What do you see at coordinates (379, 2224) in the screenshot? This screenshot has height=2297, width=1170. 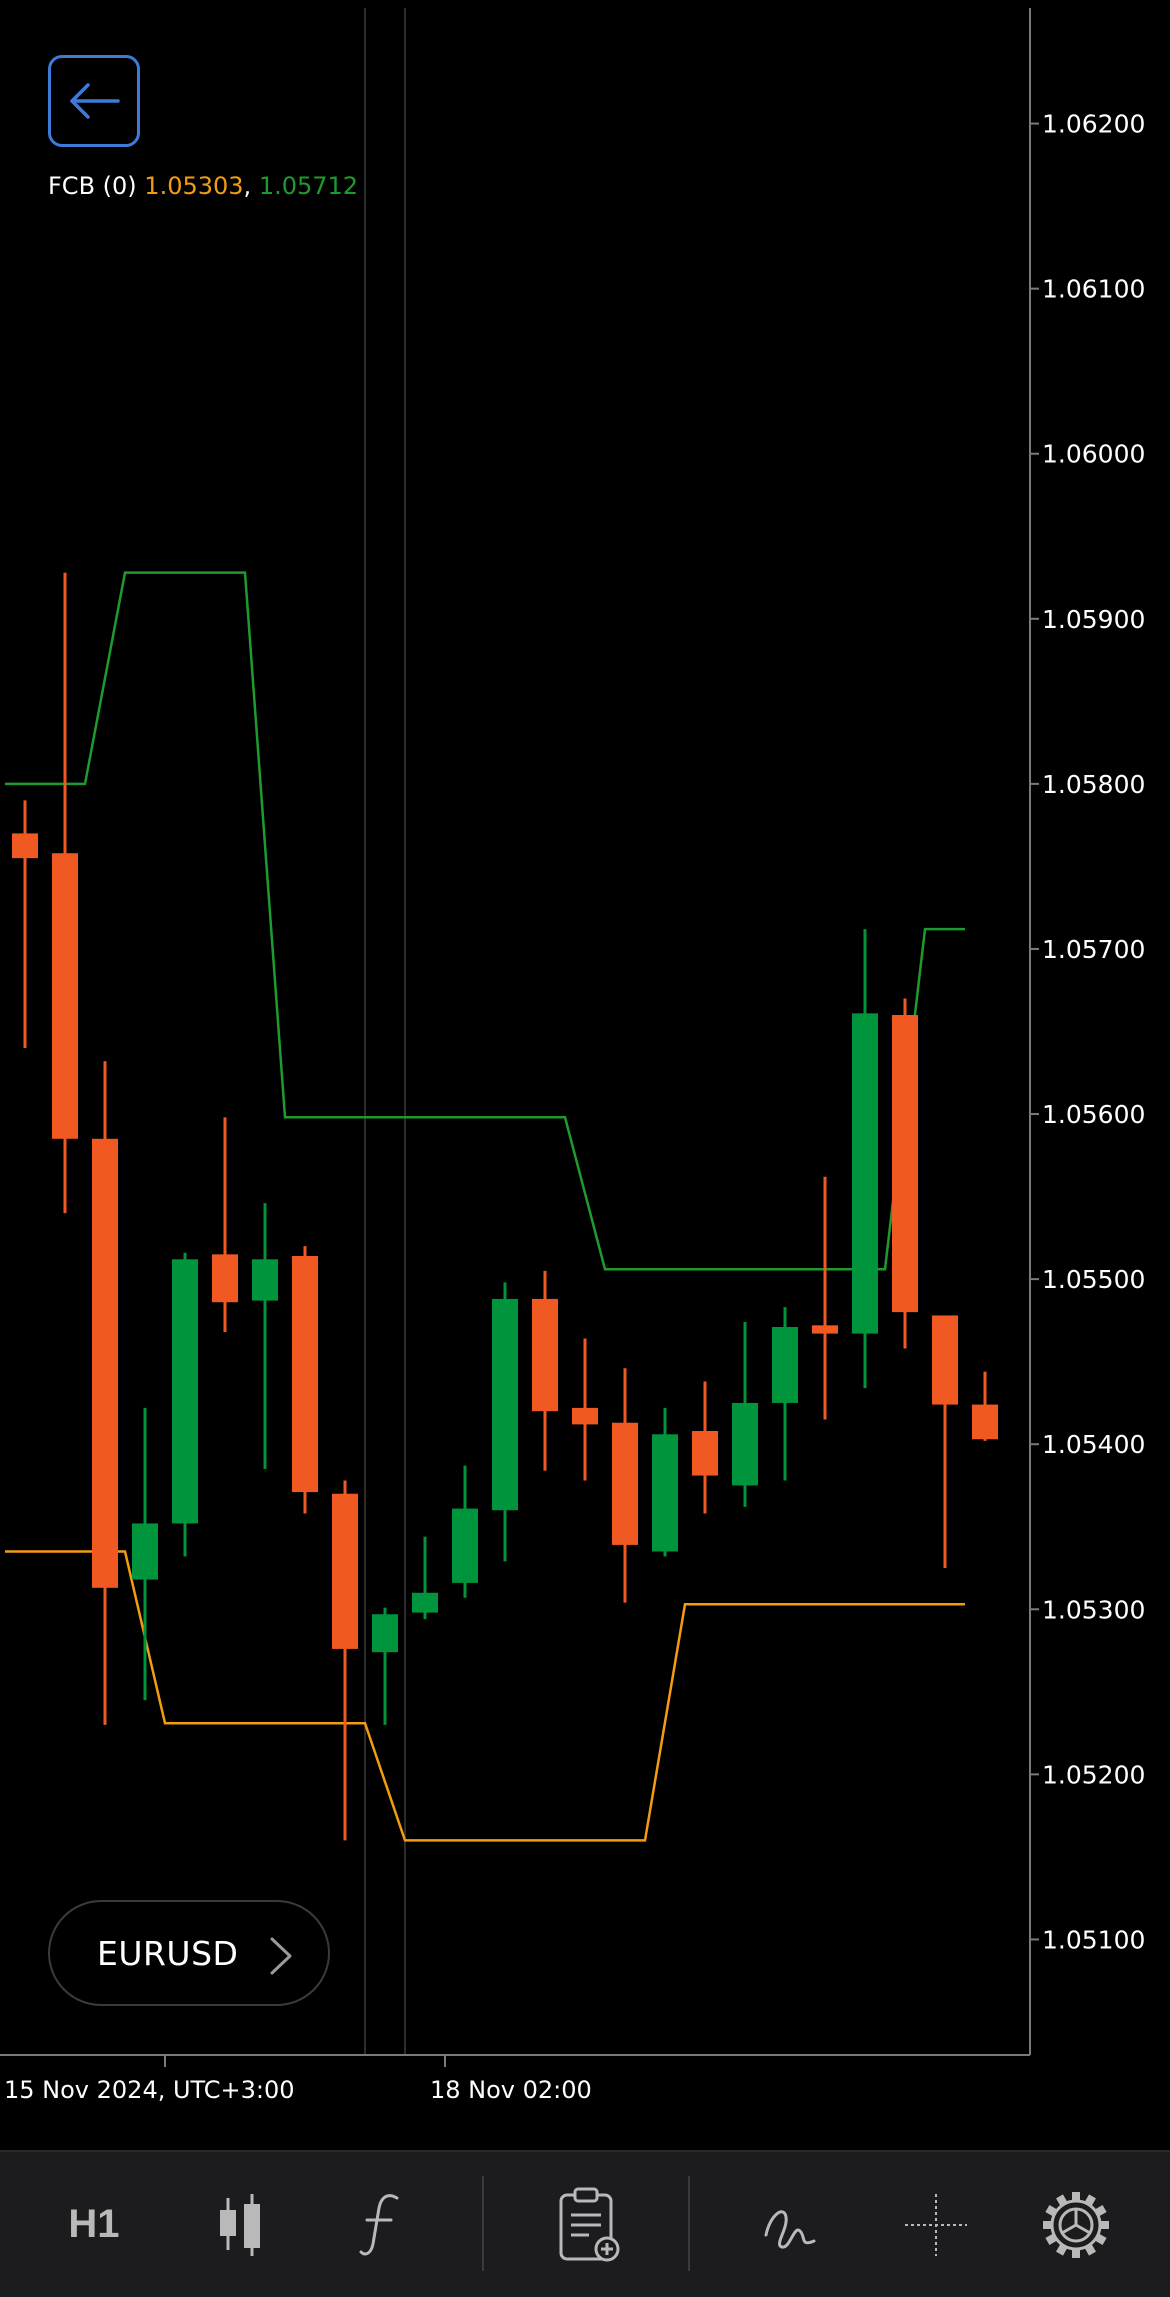 I see `function-icon` at bounding box center [379, 2224].